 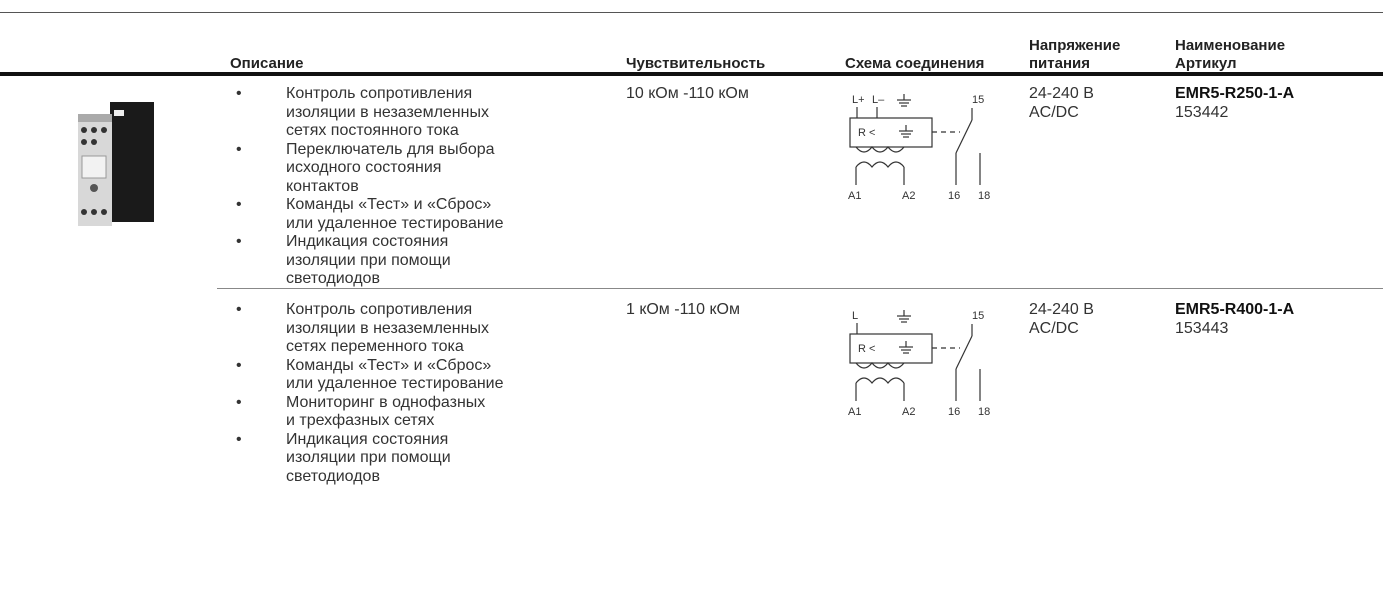 I want to click on terminal-label: L+, so click(x=858, y=100).